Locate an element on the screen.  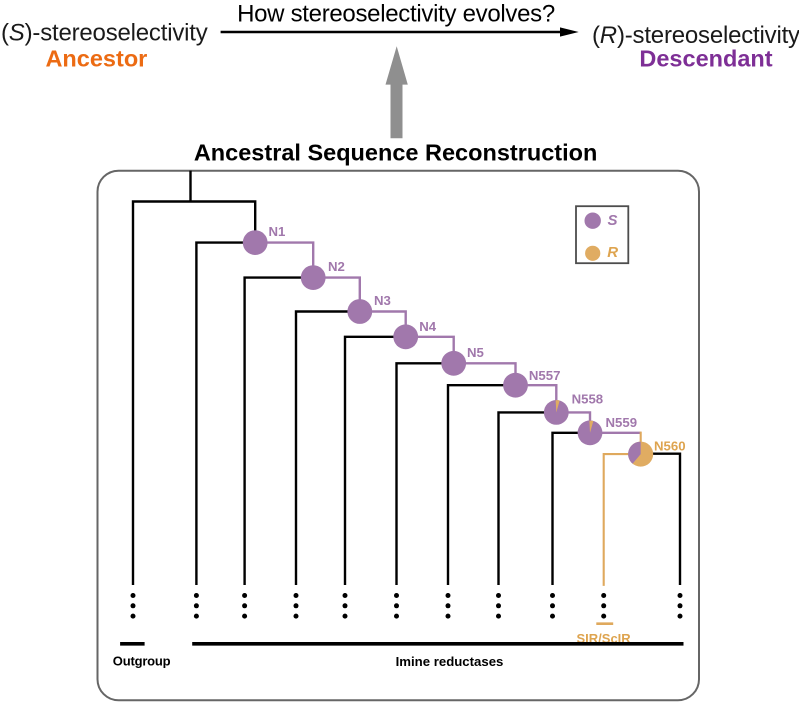
svg-text: N559 is located at coordinates (622, 422).